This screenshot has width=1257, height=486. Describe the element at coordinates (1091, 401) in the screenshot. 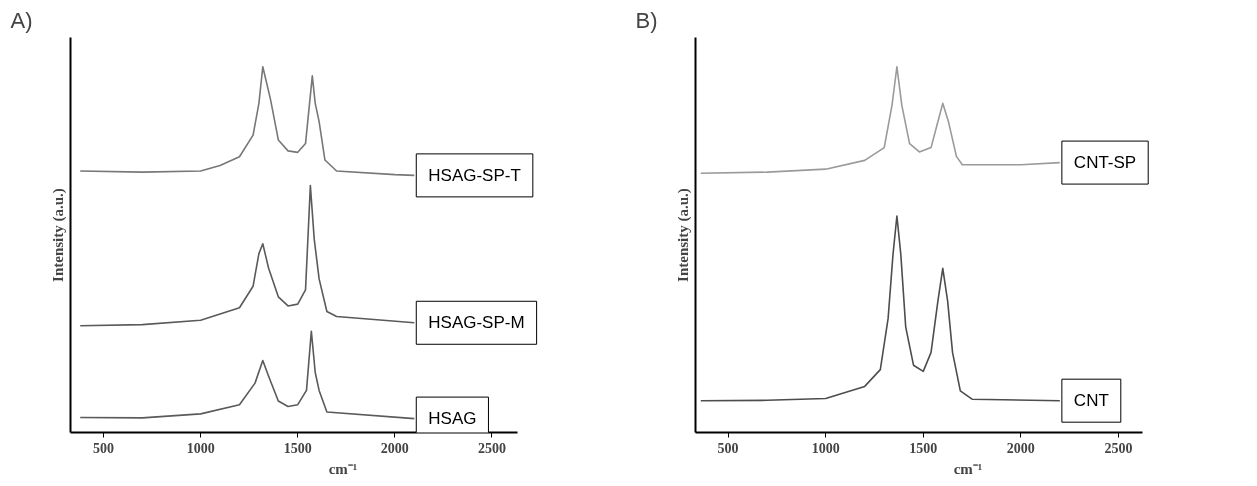

I see `series-label: CNT` at that location.